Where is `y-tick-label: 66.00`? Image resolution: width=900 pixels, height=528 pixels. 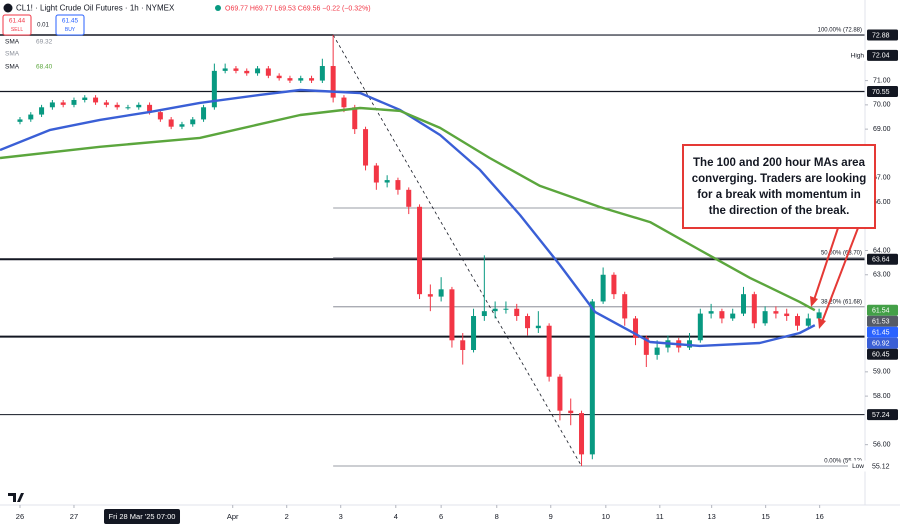
y-tick-label: 66.00 is located at coordinates (882, 202).